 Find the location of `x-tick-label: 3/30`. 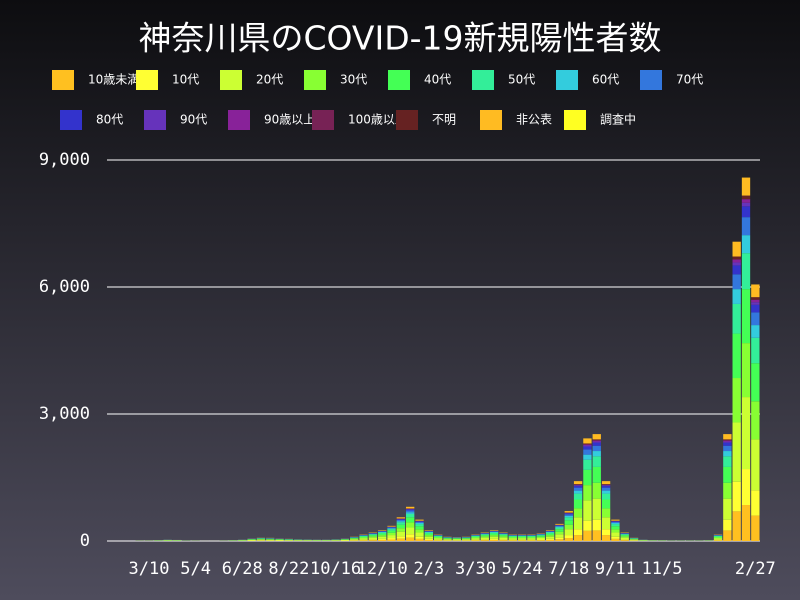

x-tick-label: 3/30 is located at coordinates (475, 569).